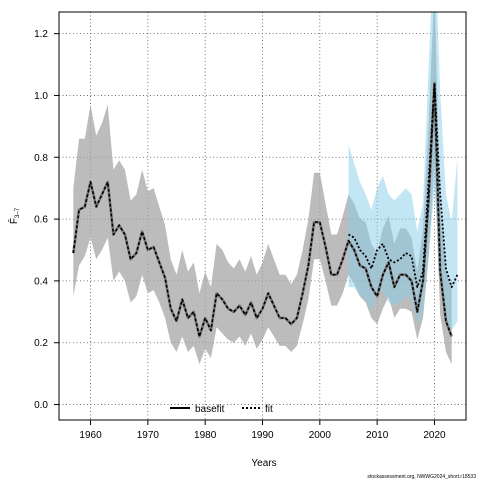  I want to click on y-tick-label: 0.2, so click(41, 343).